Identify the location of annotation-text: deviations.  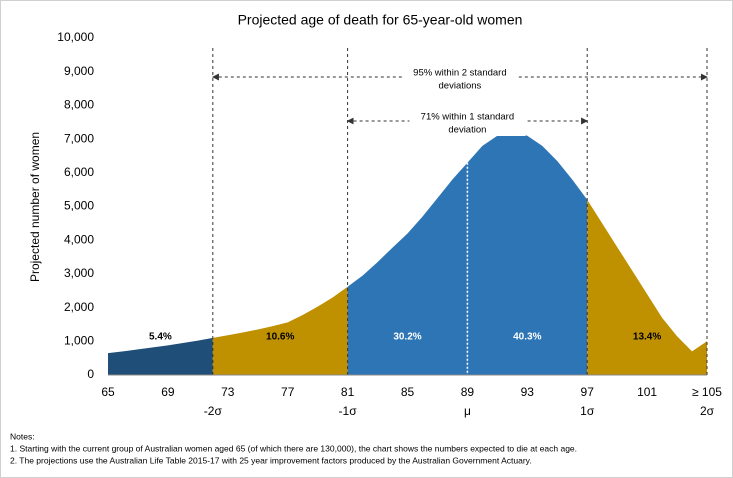
(460, 86).